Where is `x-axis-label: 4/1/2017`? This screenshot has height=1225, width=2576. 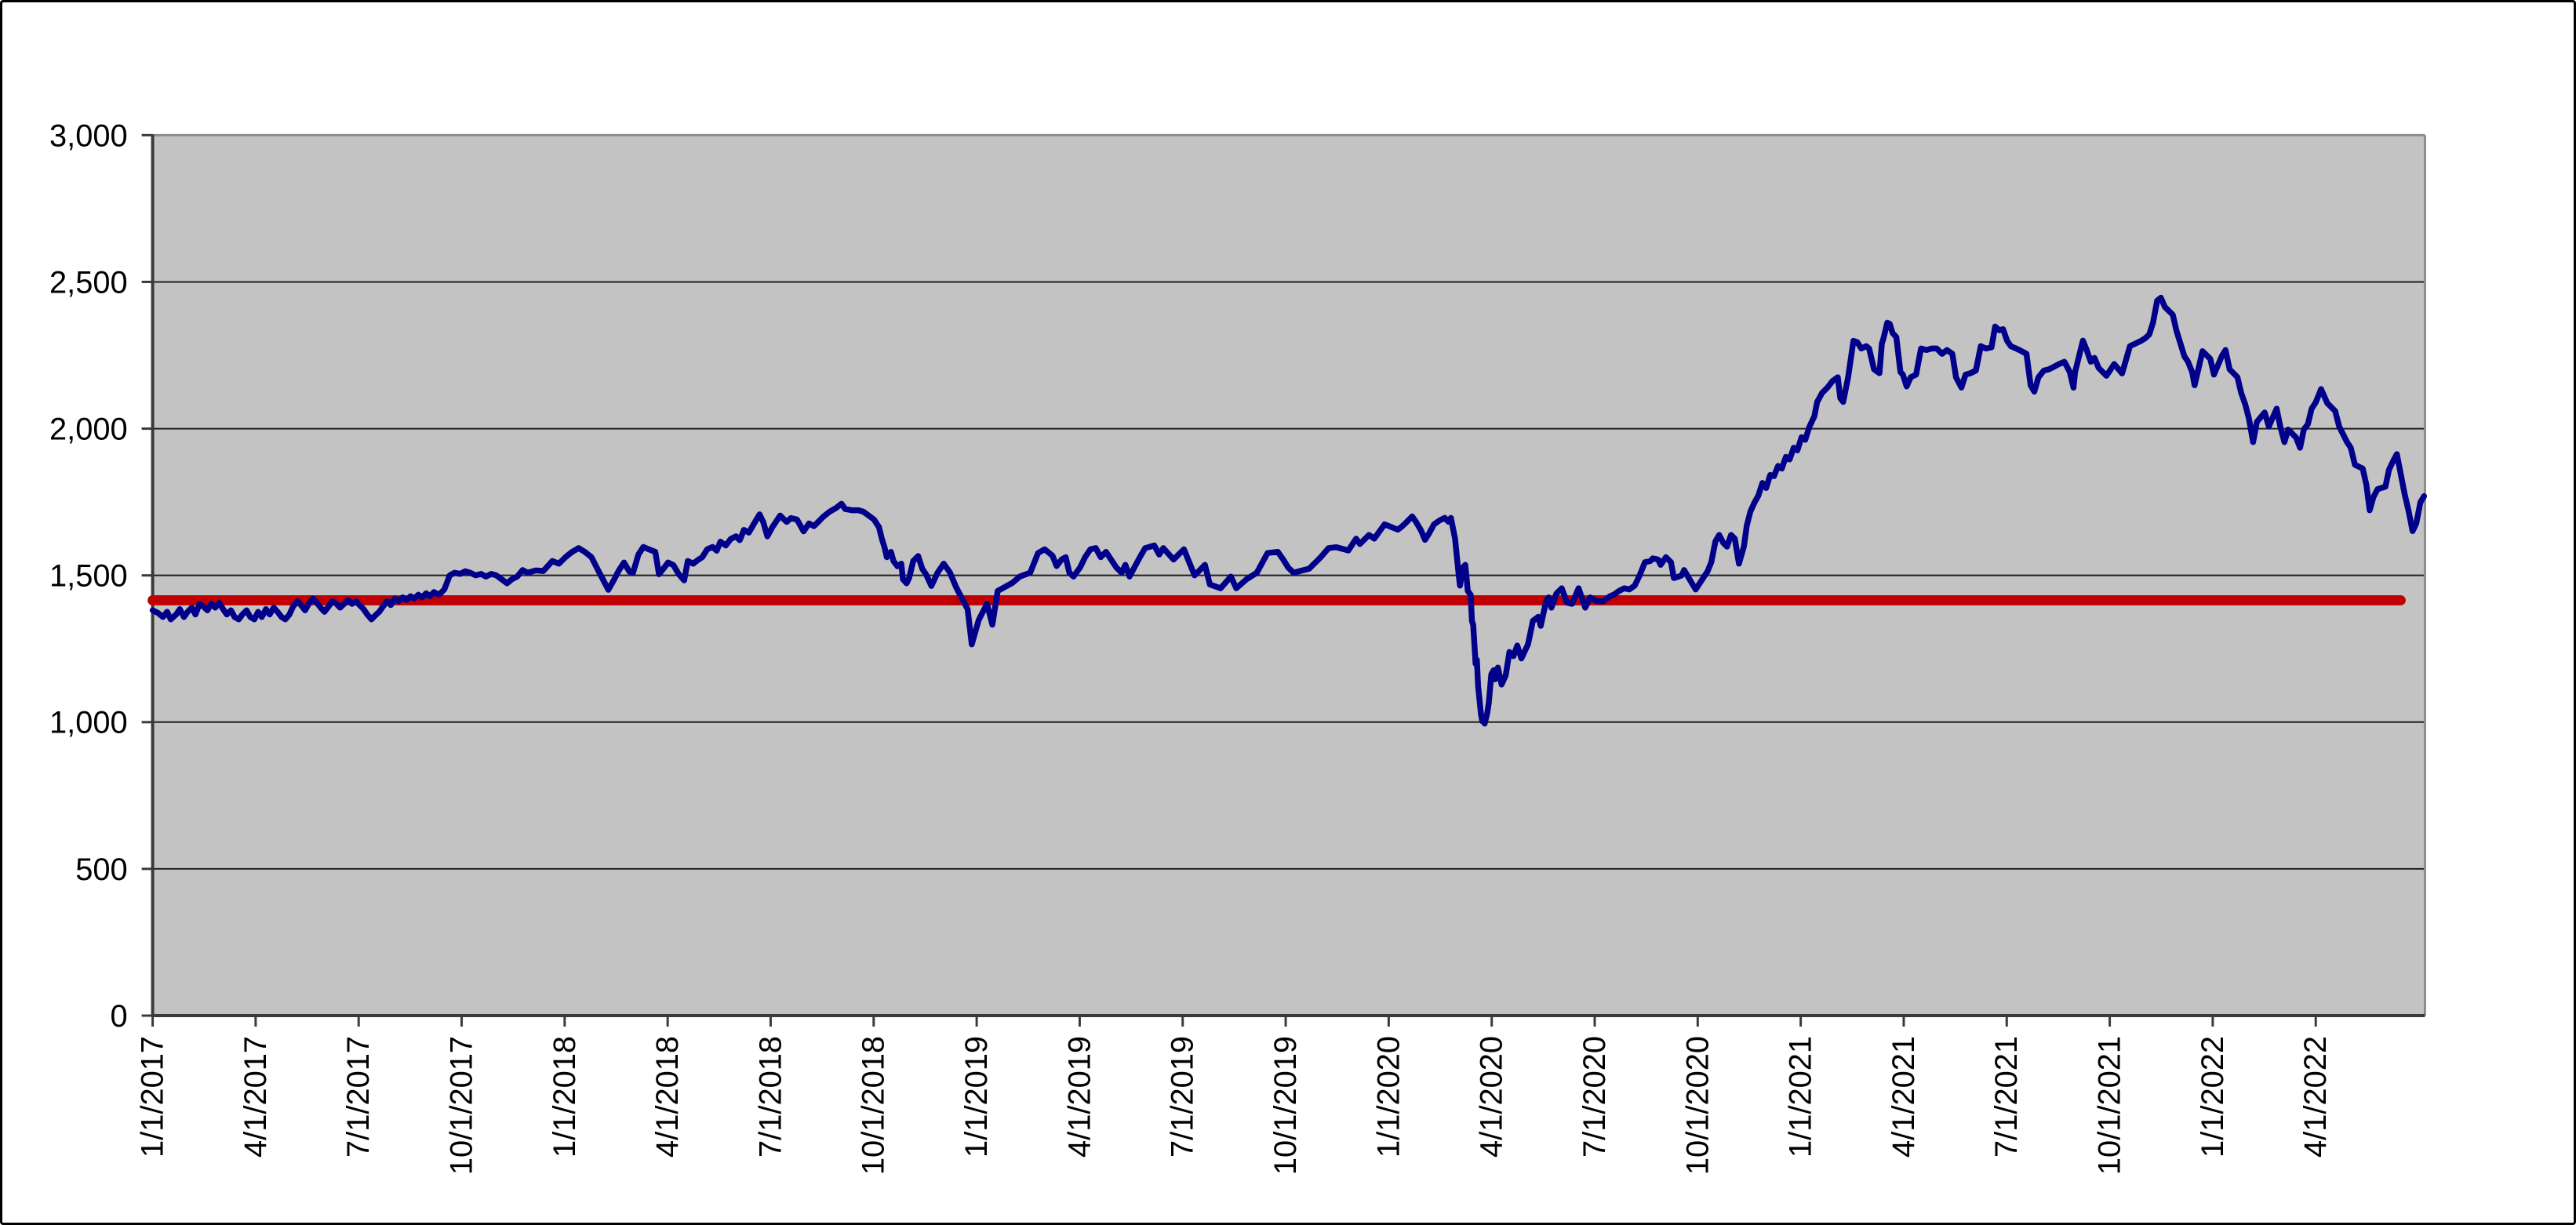 x-axis-label: 4/1/2017 is located at coordinates (256, 1097).